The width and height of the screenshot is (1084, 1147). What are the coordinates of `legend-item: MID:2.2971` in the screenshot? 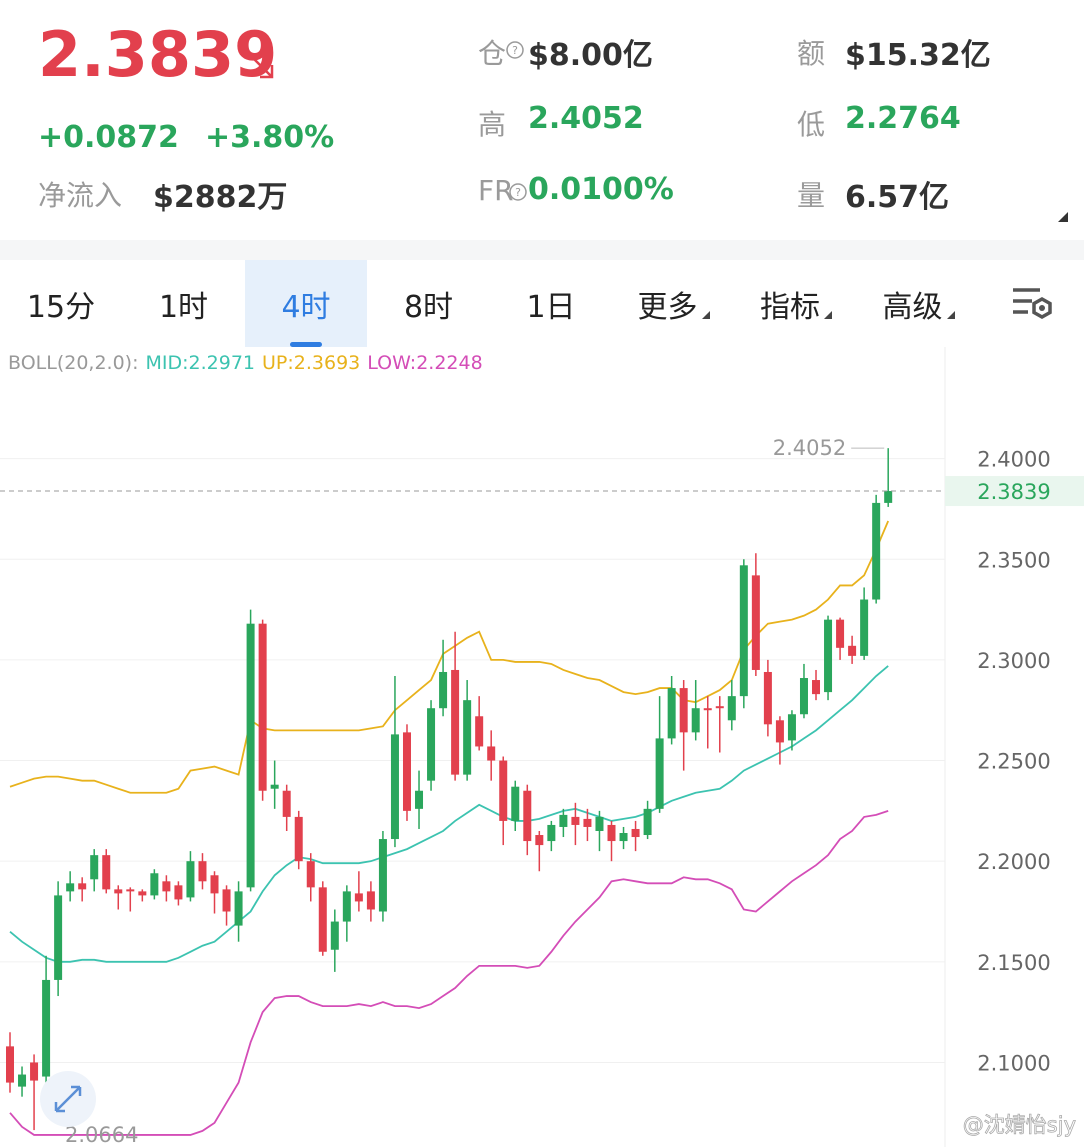 It's located at (201, 363).